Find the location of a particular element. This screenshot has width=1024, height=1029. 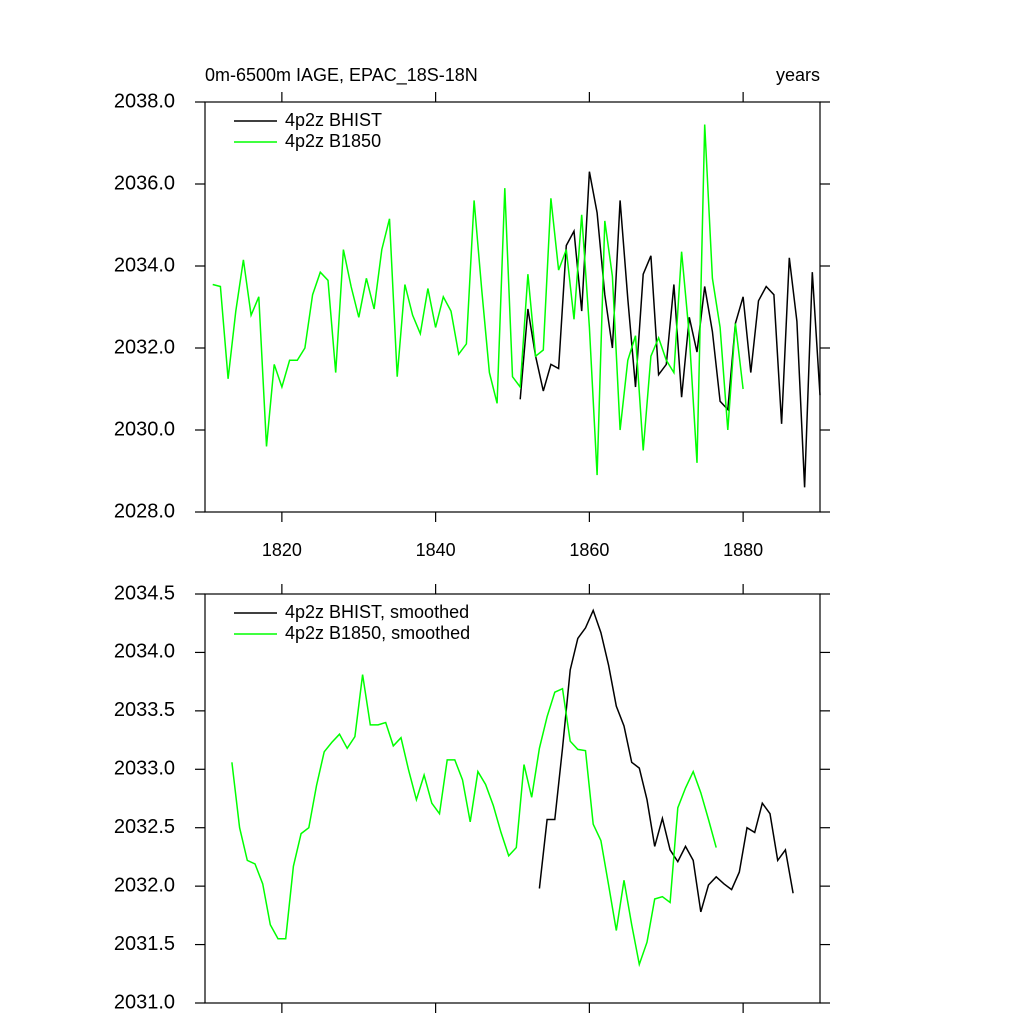

y-tick-label: 2031.0 is located at coordinates (144, 1002).